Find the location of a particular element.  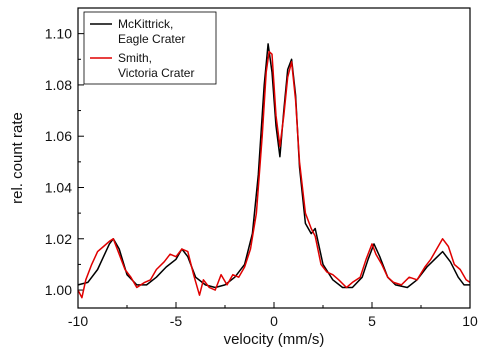

x-ticks: -10 -5 0 5 10 is located at coordinates (273, 315).